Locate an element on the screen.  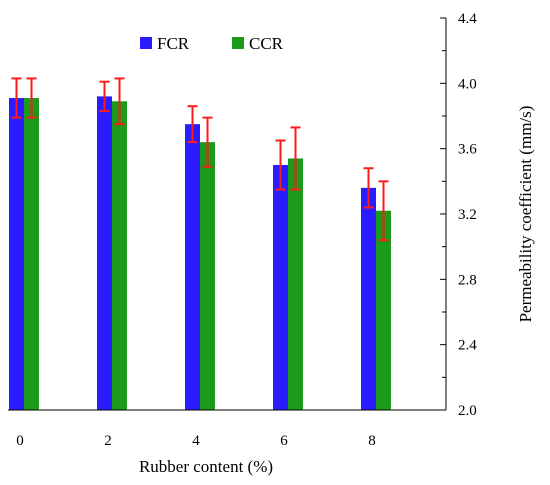
y-tick-label-4.4: 4.4 is located at coordinates (467, 19).